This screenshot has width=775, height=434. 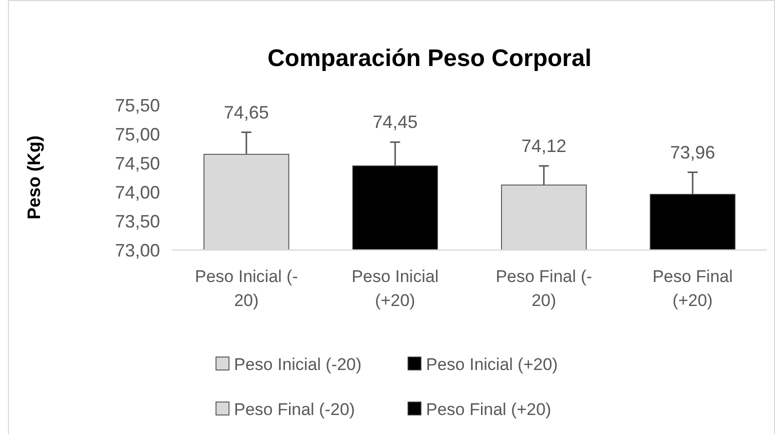 I want to click on legend-label: Peso Final (-20), so click(x=294, y=409).